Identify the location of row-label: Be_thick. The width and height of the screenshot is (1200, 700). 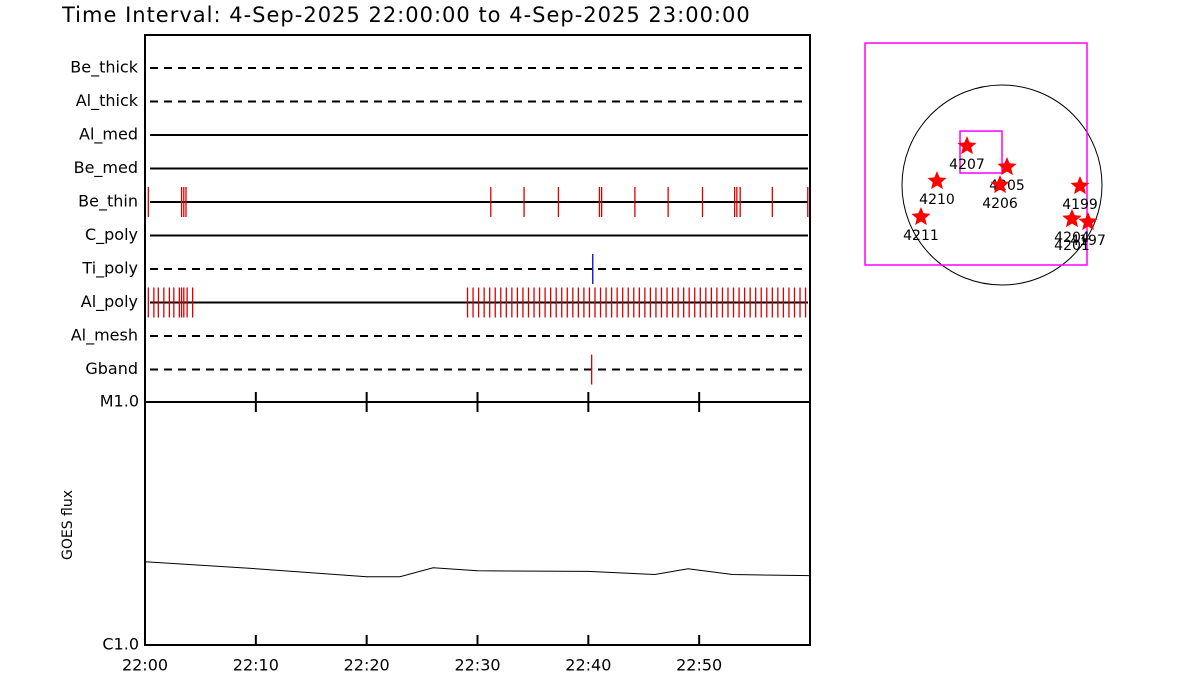
(104, 68).